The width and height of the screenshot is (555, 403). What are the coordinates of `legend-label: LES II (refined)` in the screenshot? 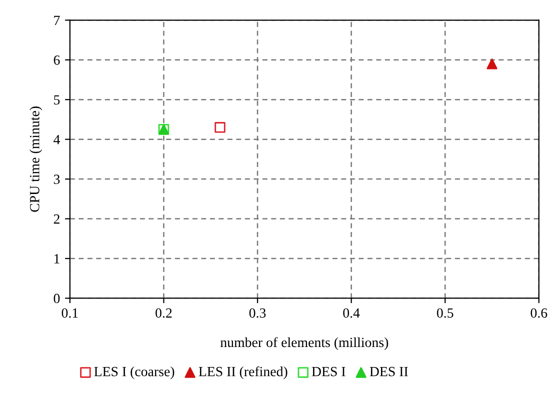 It's located at (243, 373).